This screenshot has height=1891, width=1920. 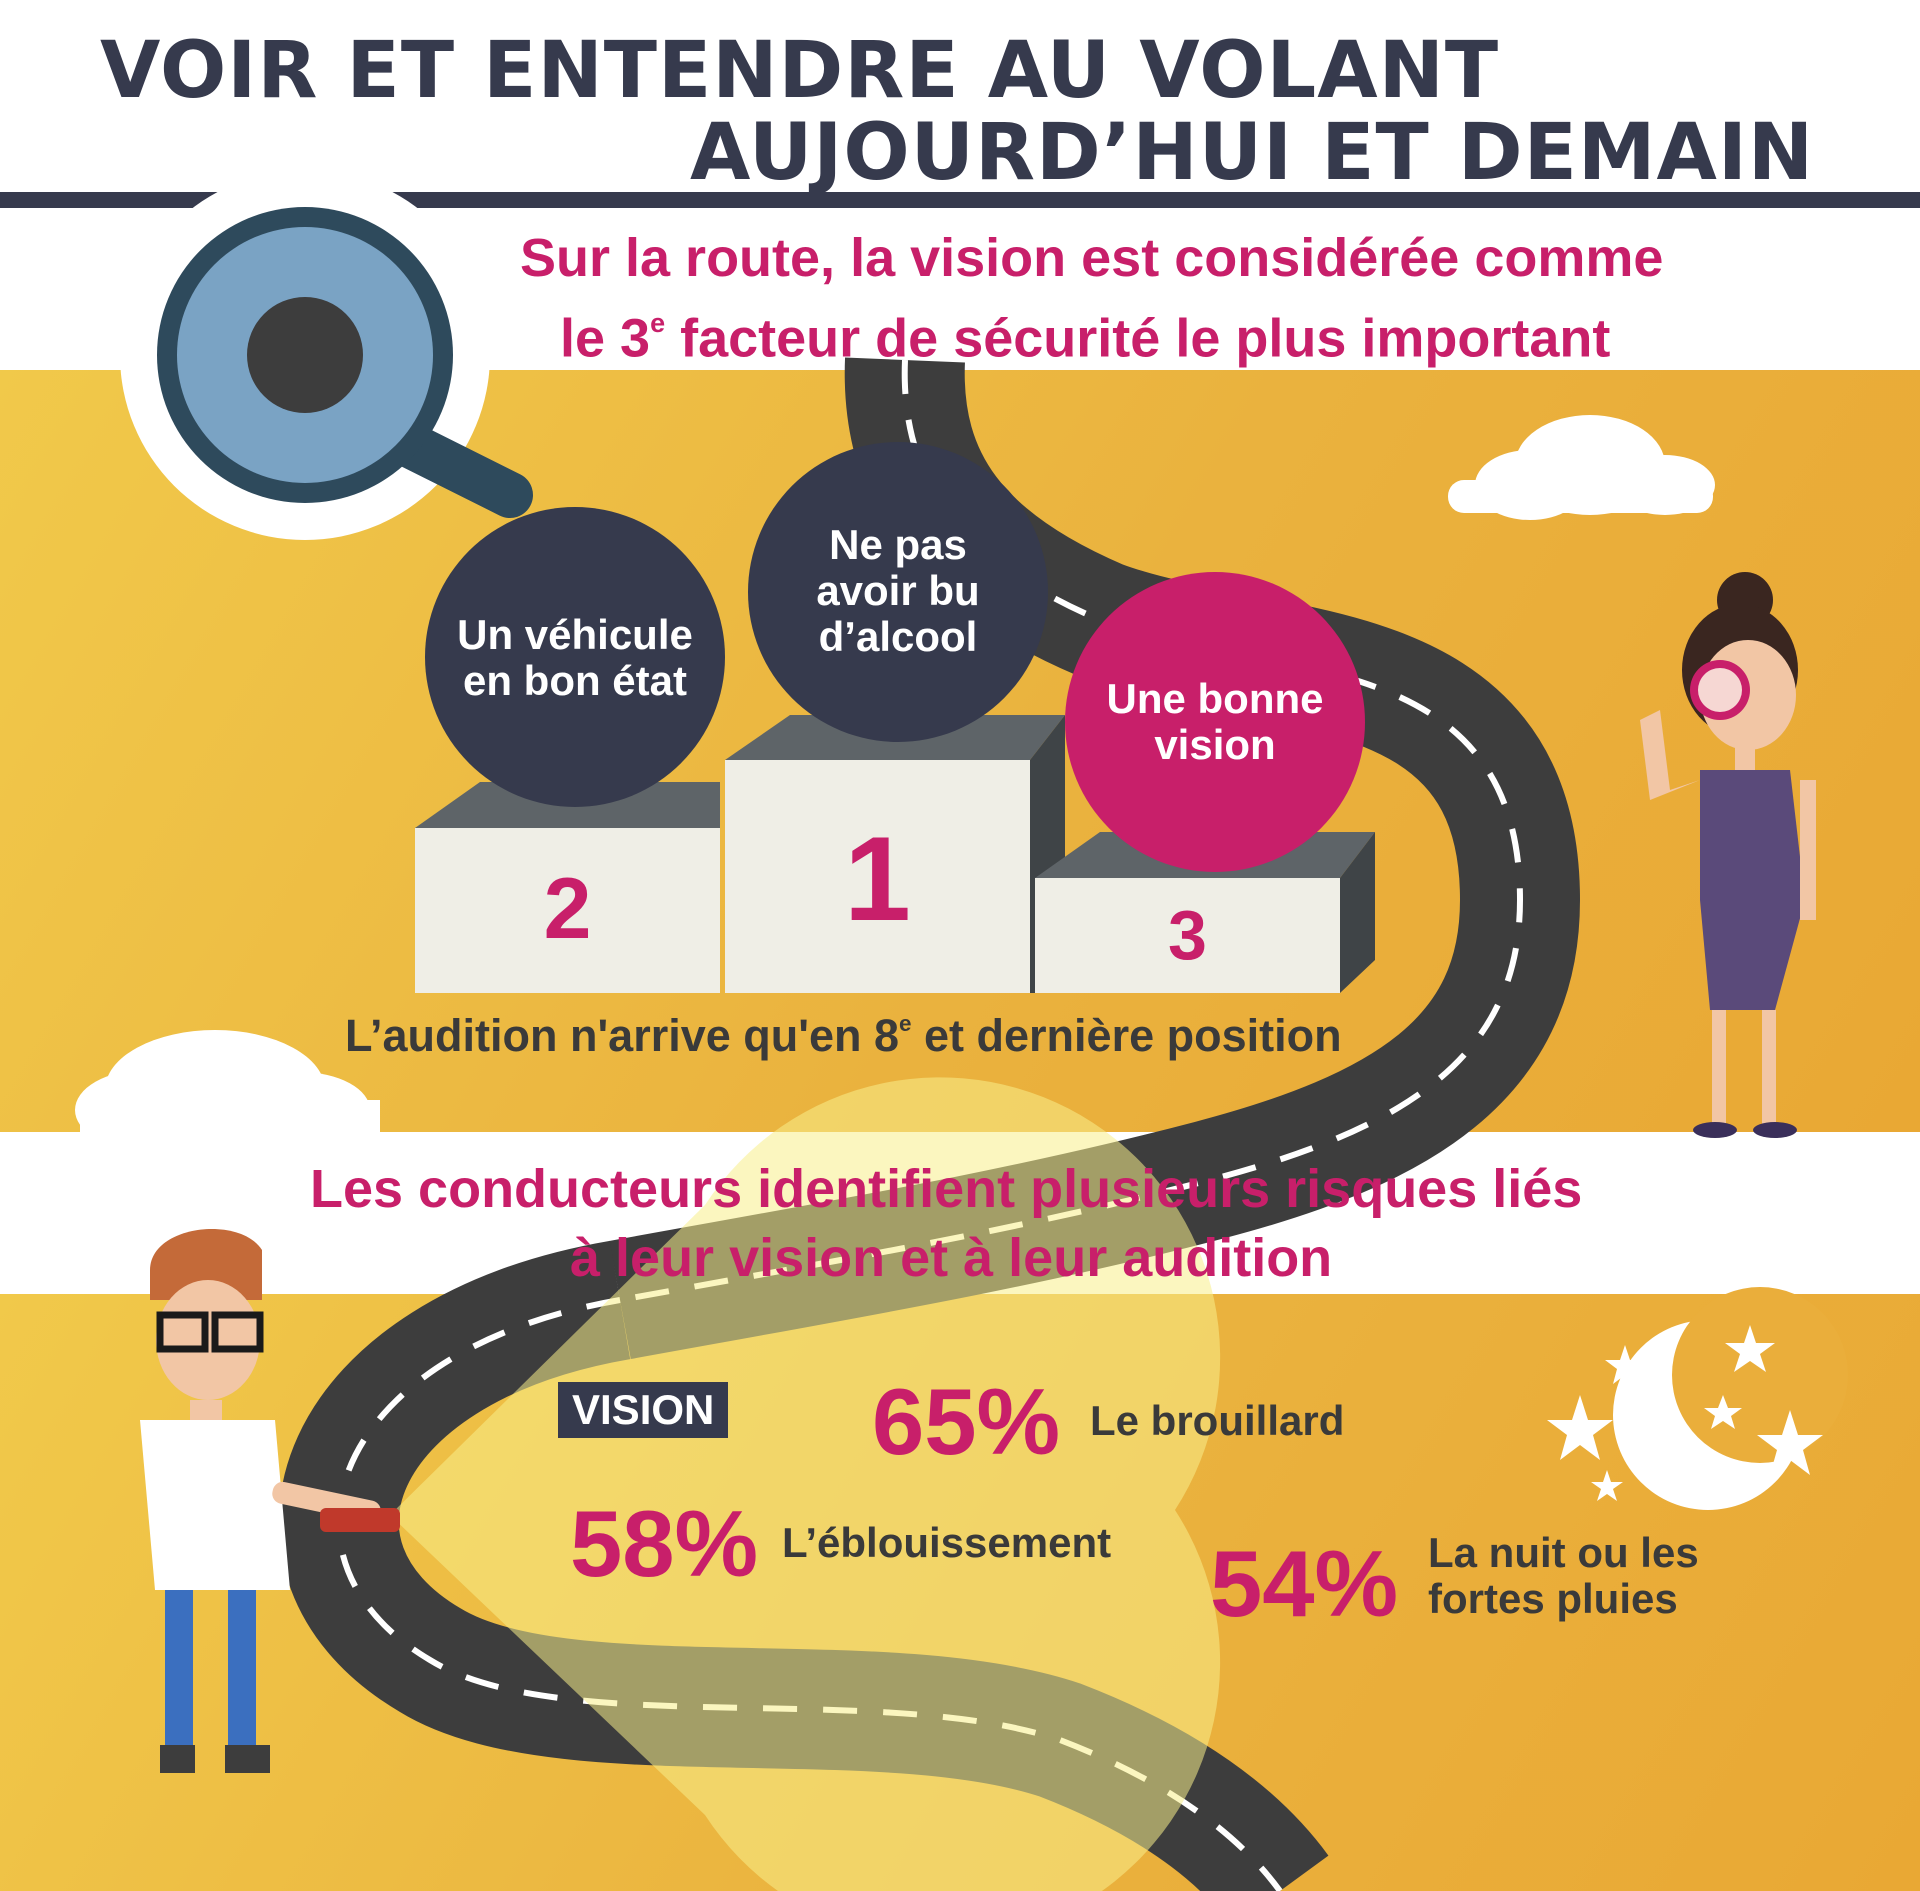 What do you see at coordinates (951, 1258) in the screenshot?
I see `section2-heading-line2: à leur vision et à leur audition` at bounding box center [951, 1258].